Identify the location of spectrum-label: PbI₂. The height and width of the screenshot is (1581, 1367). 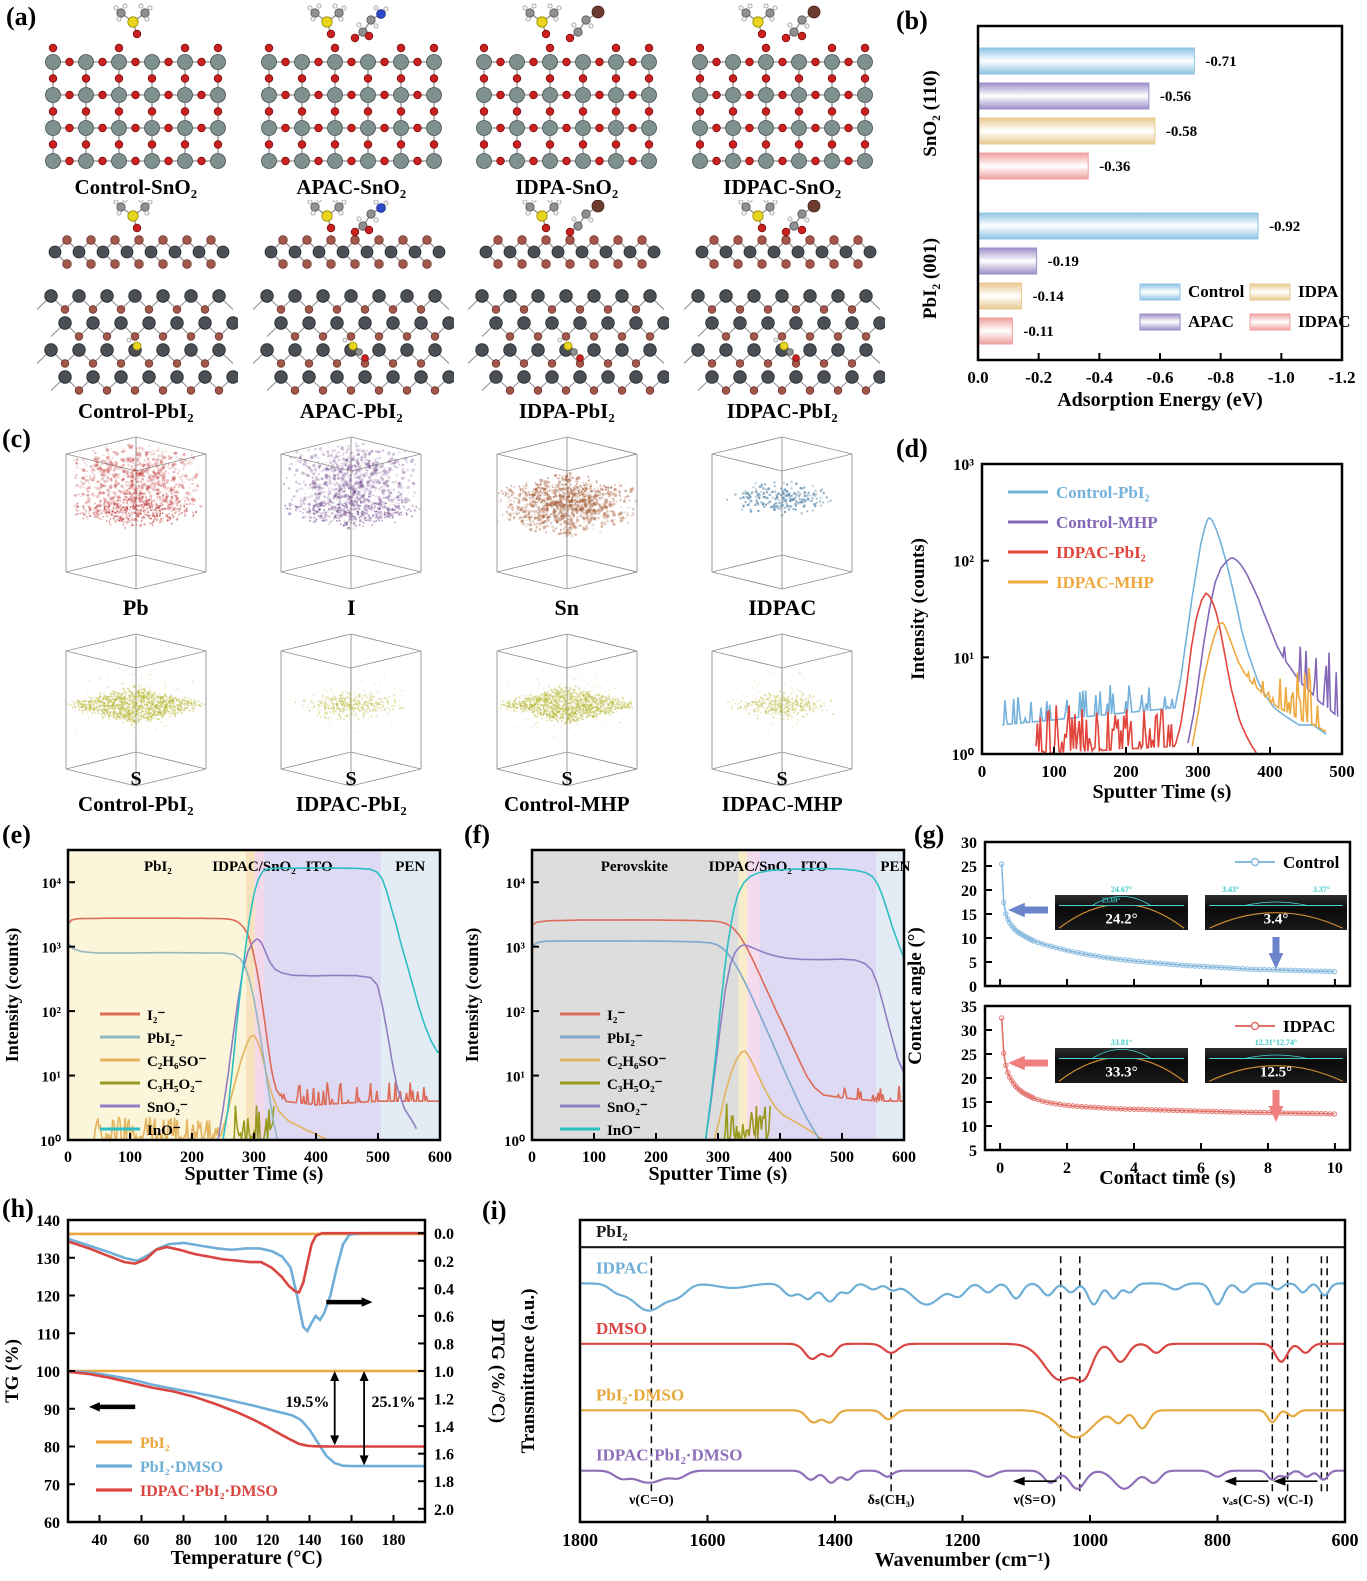
(612, 1231).